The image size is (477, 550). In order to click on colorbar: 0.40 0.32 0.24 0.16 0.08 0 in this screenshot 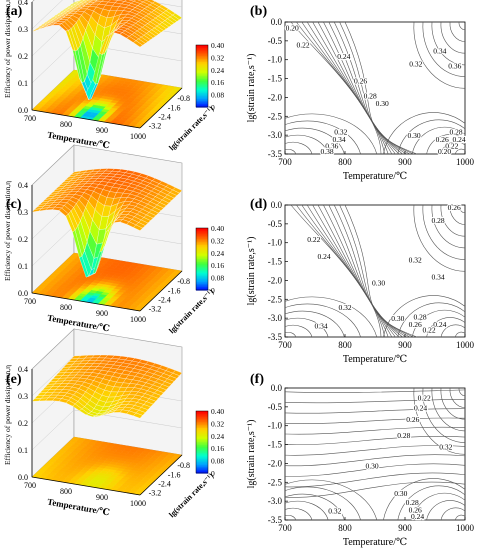, I will do `click(209, 259)`.